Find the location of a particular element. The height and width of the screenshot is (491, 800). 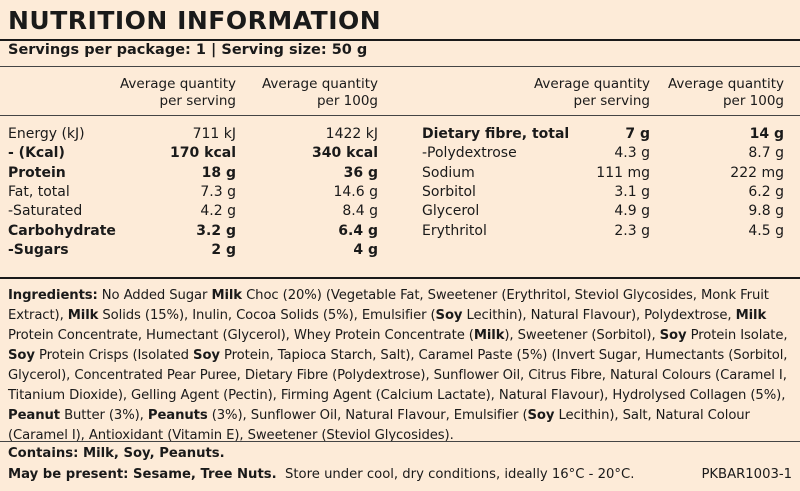

nutrition-row: - (Kcal) 170 kcal 340 kcal is located at coordinates (400, 153).